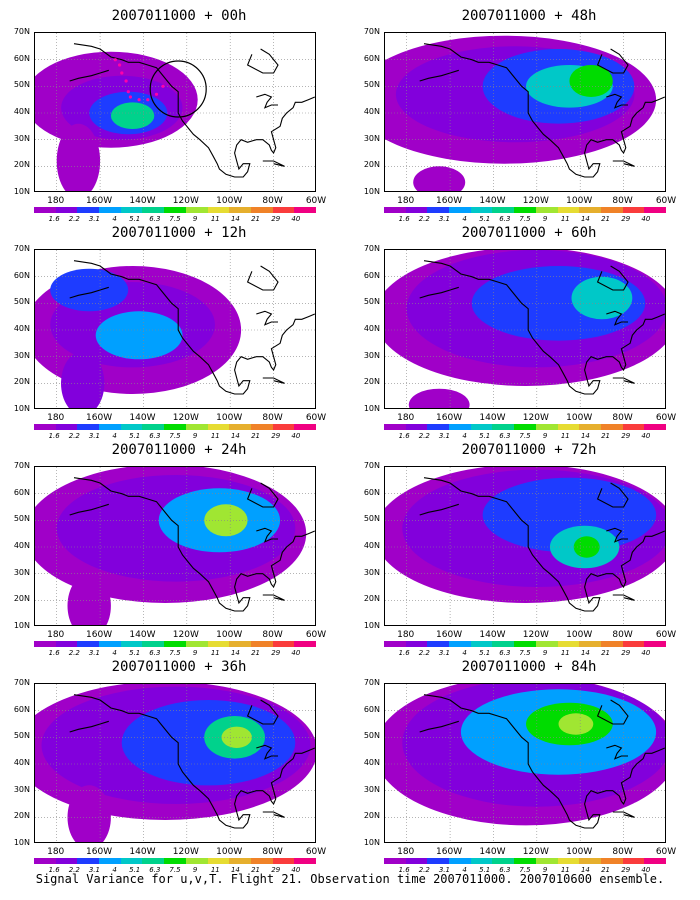  I want to click on lon-tick-label: 100W, so click(229, 201).